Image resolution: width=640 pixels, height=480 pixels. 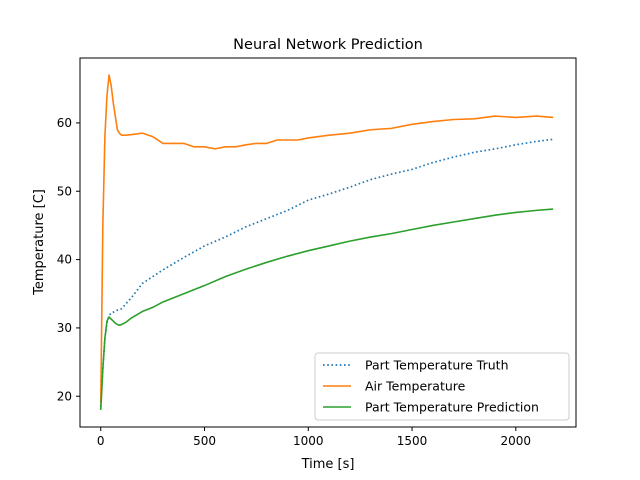 I want to click on x-axis-label: Time [s], so click(x=328, y=464).